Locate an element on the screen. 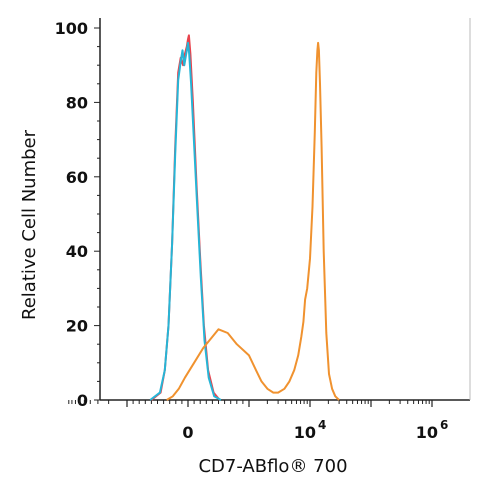  y-axis: 0 20 40 60 80 100 is located at coordinates (77, 214).